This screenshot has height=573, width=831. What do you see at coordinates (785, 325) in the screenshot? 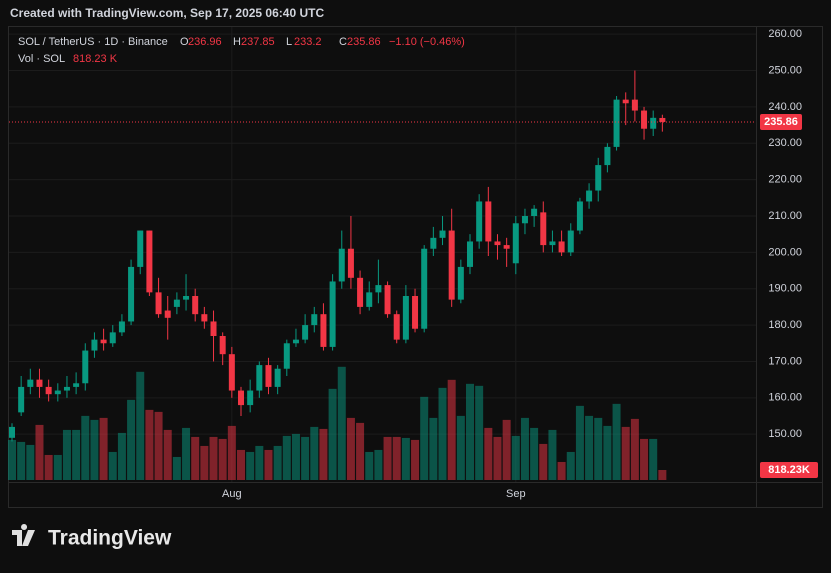
I see `y-tick-label: 180.00` at bounding box center [785, 325].